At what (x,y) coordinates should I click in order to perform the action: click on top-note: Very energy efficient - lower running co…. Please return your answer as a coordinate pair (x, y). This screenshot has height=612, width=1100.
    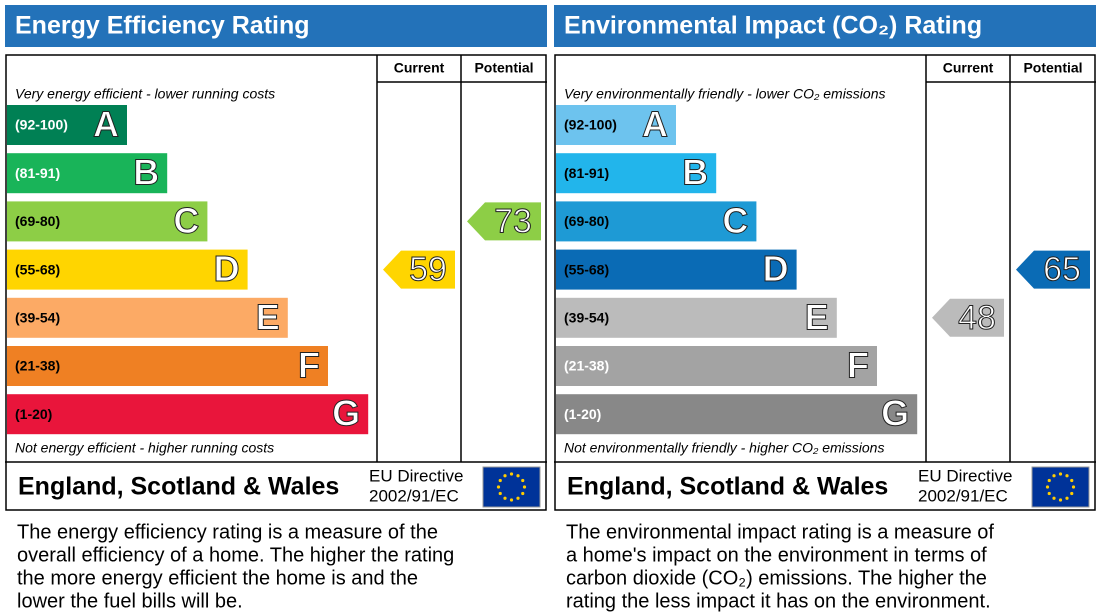
    Looking at the image, I should click on (145, 94).